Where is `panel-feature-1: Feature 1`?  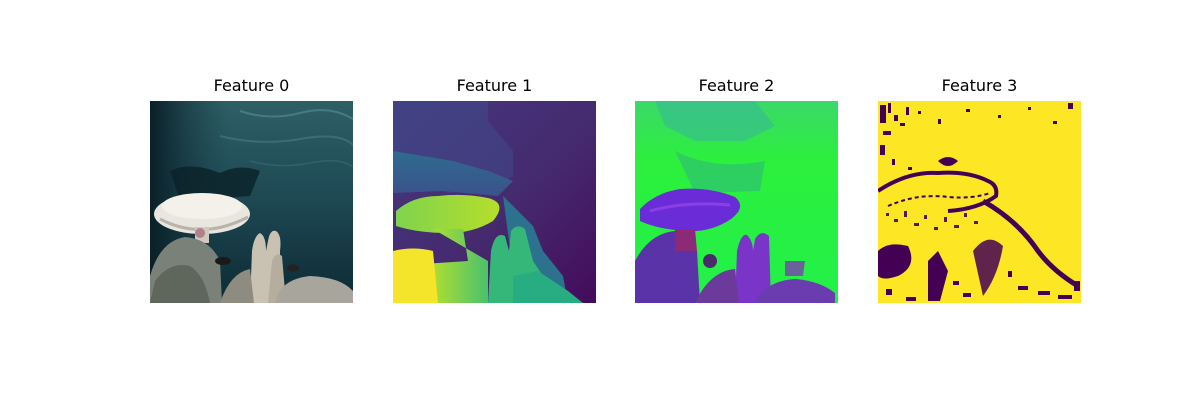 panel-feature-1: Feature 1 is located at coordinates (494, 189).